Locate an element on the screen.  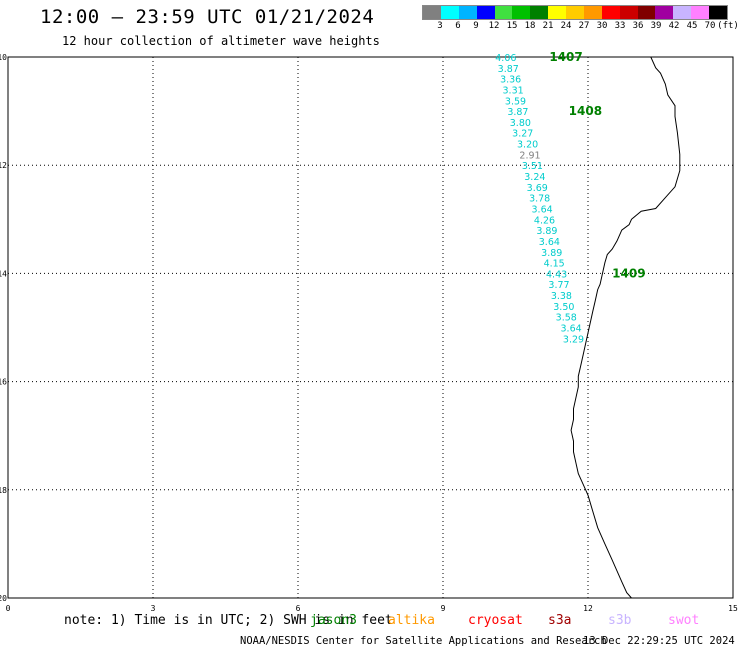
wave-height-value: 3.59 is located at coordinates (515, 101).